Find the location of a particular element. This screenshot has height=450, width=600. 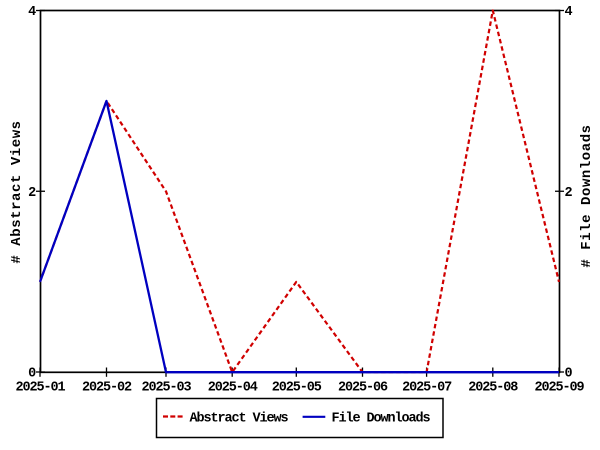

svg-text: 2025-07 is located at coordinates (427, 388).